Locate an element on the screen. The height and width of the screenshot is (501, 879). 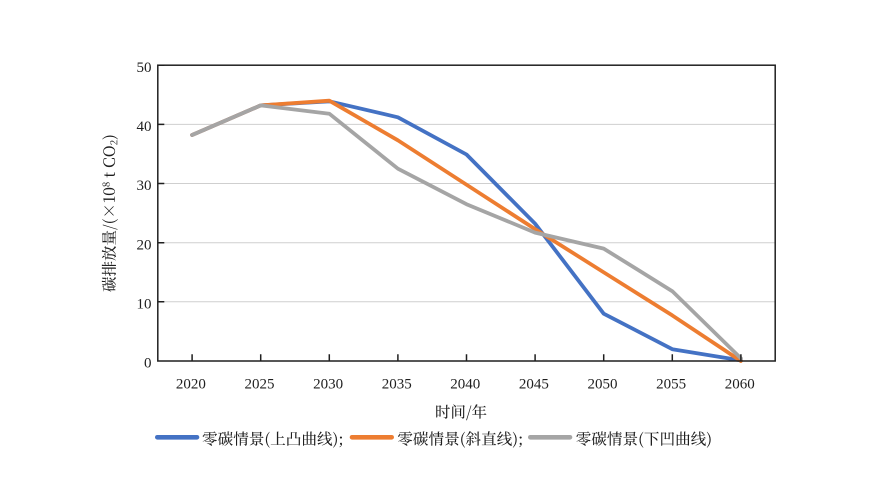
svg-text: 2040 is located at coordinates (465, 385).